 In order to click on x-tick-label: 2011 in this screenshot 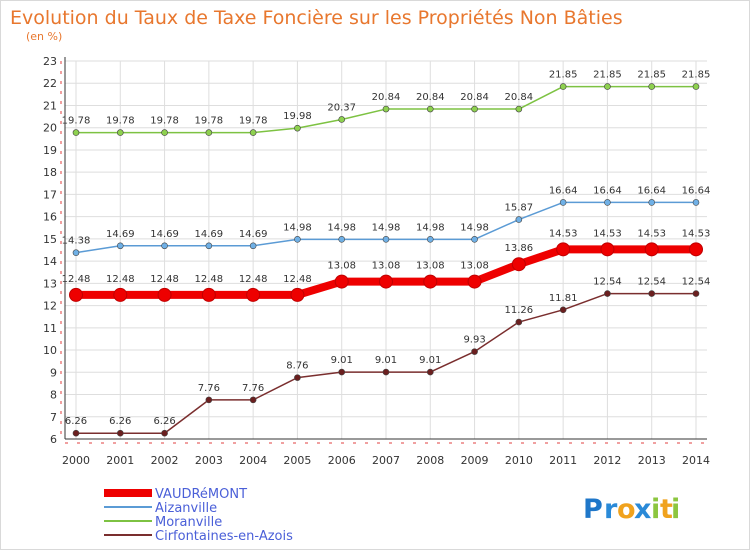, I will do `click(563, 460)`.